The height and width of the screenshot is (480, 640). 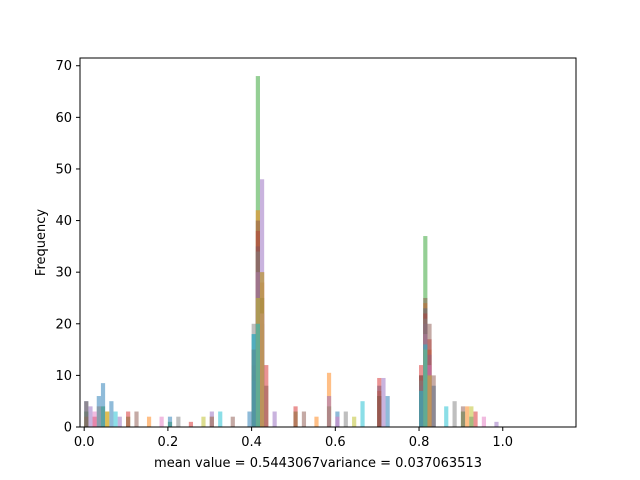 I want to click on y-axis-label: Frequency, so click(x=41, y=242).